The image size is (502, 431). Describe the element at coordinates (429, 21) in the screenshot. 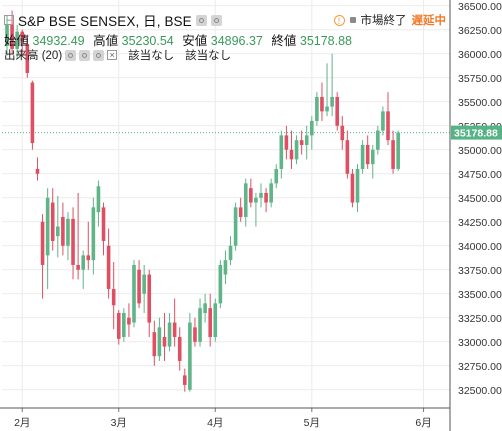

I see `delay-badge: 遅延中` at that location.